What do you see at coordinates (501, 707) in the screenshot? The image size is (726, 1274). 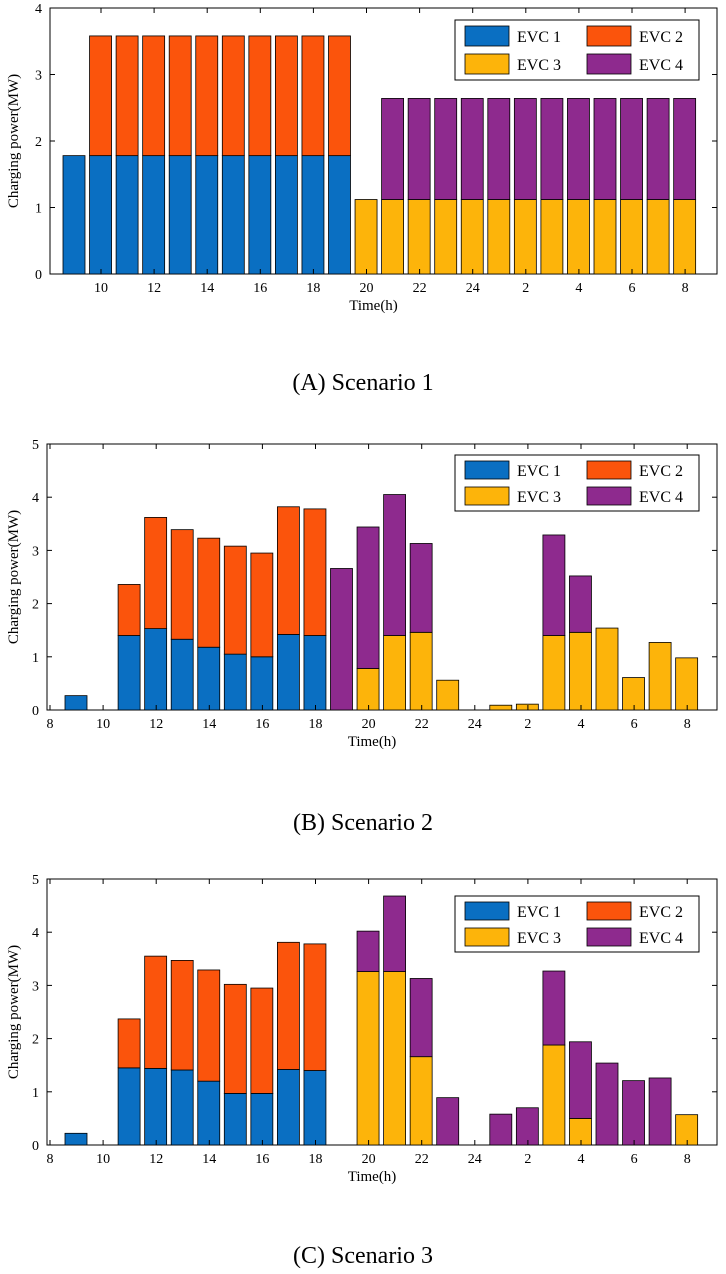 I see `bar-evc3-h1` at bounding box center [501, 707].